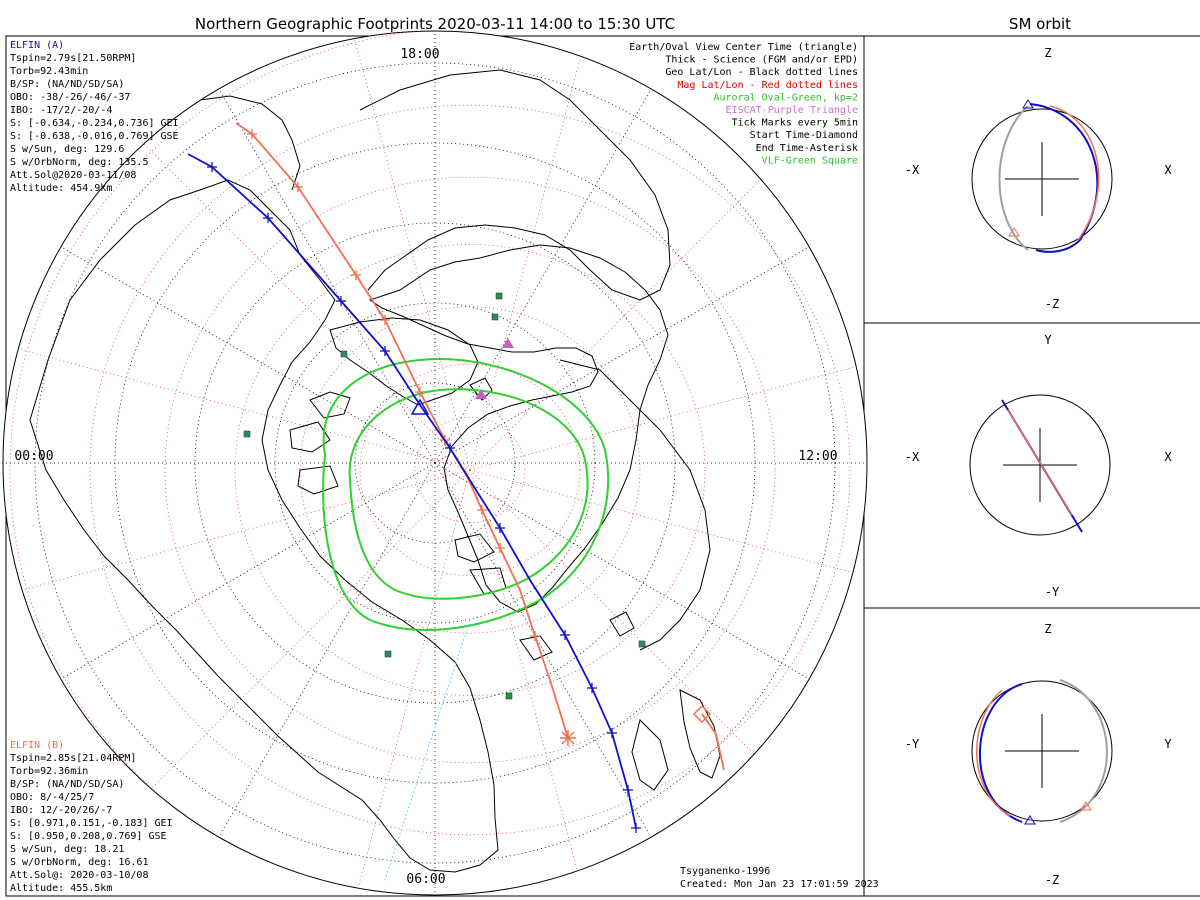 The height and width of the screenshot is (900, 1200). What do you see at coordinates (79, 162) in the screenshot?
I see `elfin-a-info-line: S w/OrbNorm, deg: 135.5` at bounding box center [79, 162].